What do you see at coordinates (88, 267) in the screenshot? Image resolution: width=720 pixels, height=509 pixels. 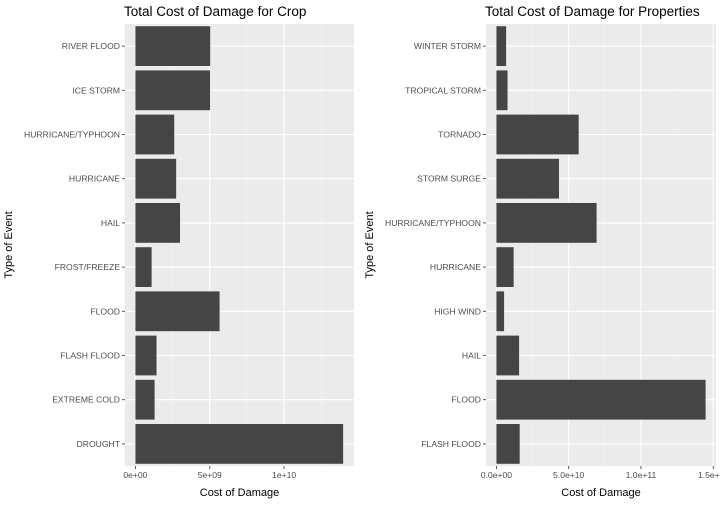 I see `y-tick-label: FROST/FREEZE` at bounding box center [88, 267].